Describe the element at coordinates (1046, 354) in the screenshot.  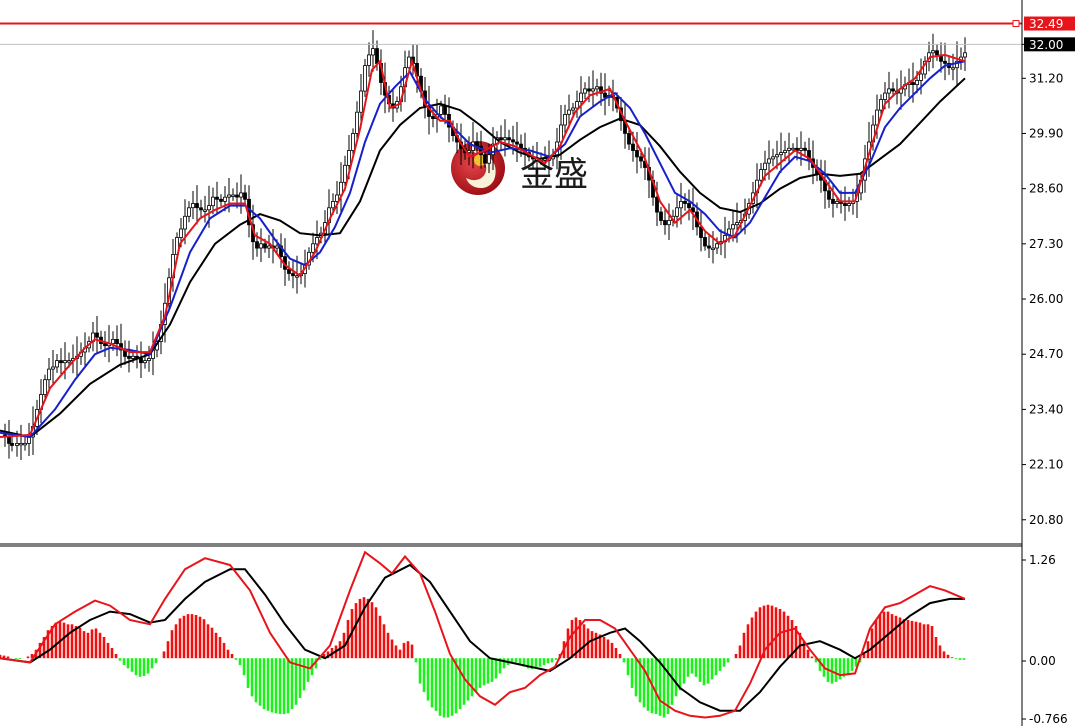
I see `price-tick-label: 24.70` at that location.